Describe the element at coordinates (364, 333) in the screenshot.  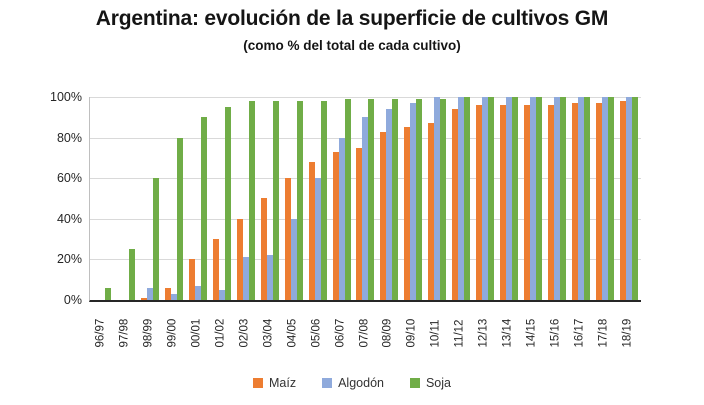
I see `x-tick-label: 07/08` at that location.